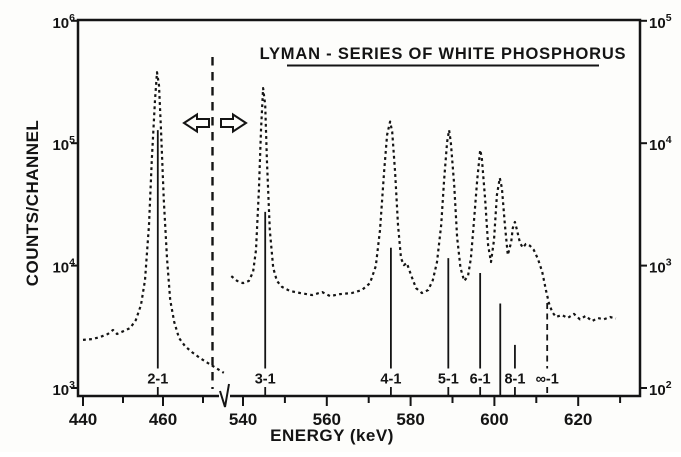 This screenshot has height=457, width=681. What do you see at coordinates (332, 435) in the screenshot?
I see `x-axis-title: ENERGY (keV)` at bounding box center [332, 435].